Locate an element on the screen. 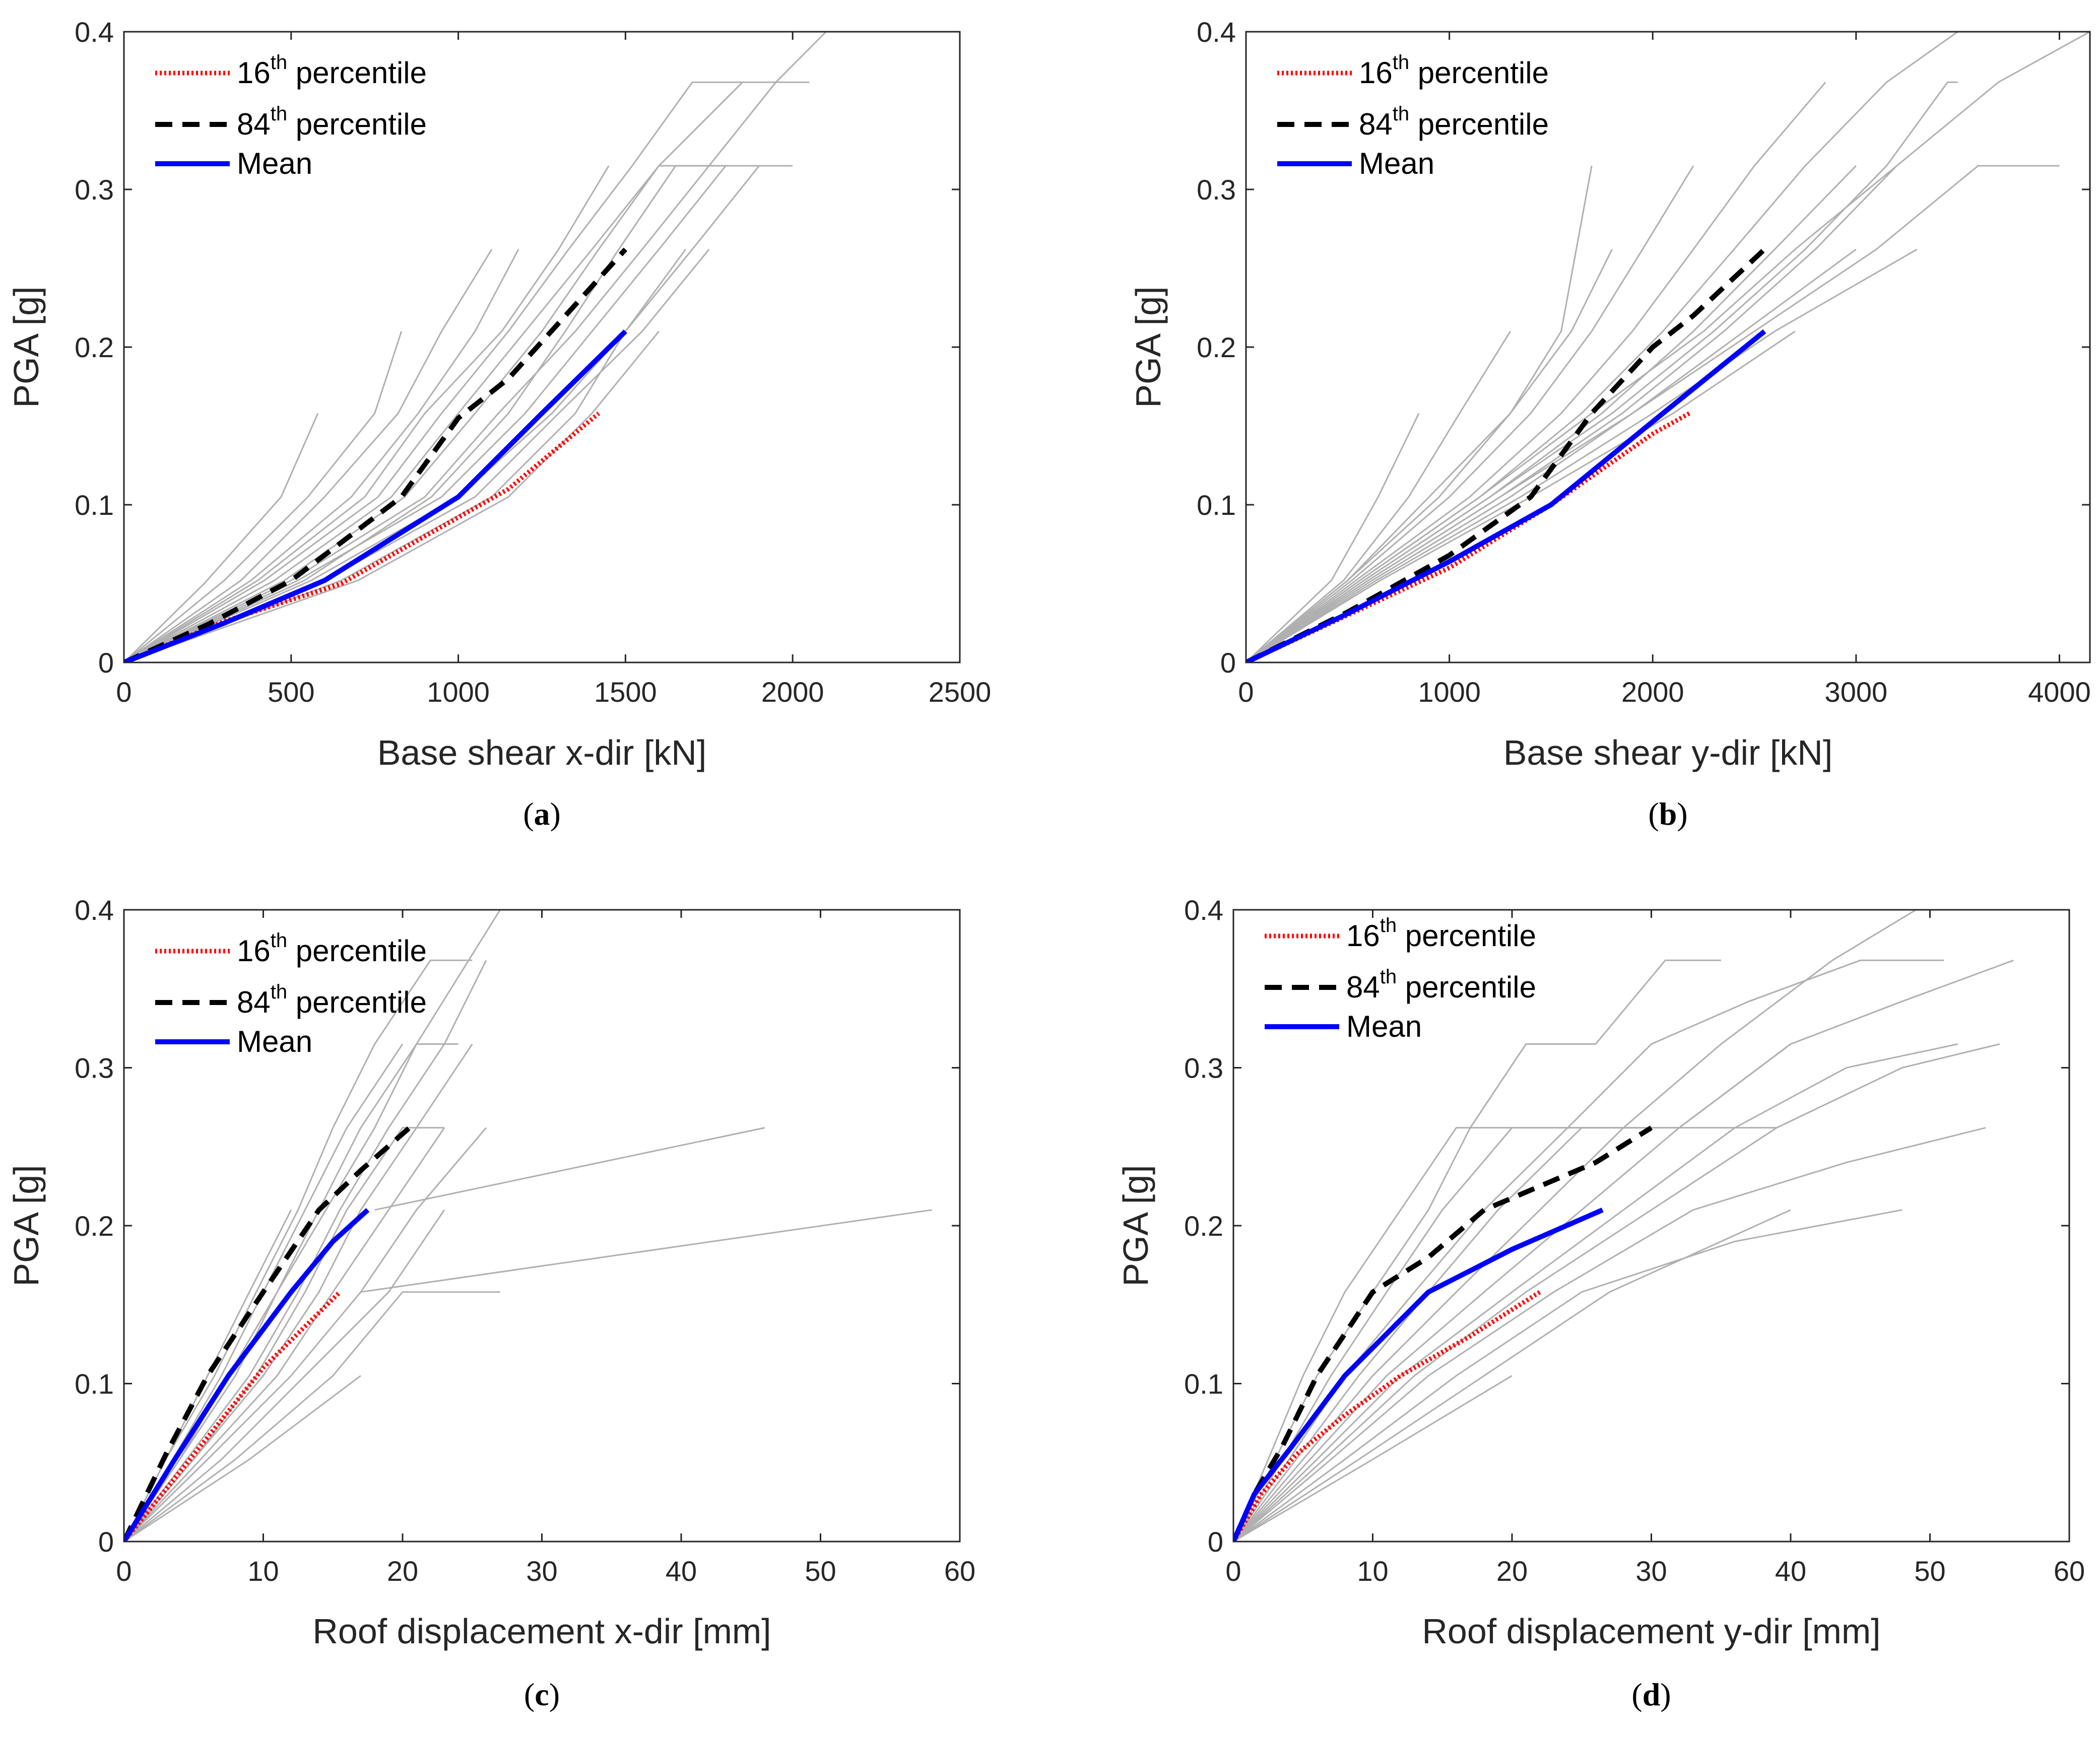 The height and width of the screenshot is (1737, 2100). record-curves is located at coordinates (1668, 347).